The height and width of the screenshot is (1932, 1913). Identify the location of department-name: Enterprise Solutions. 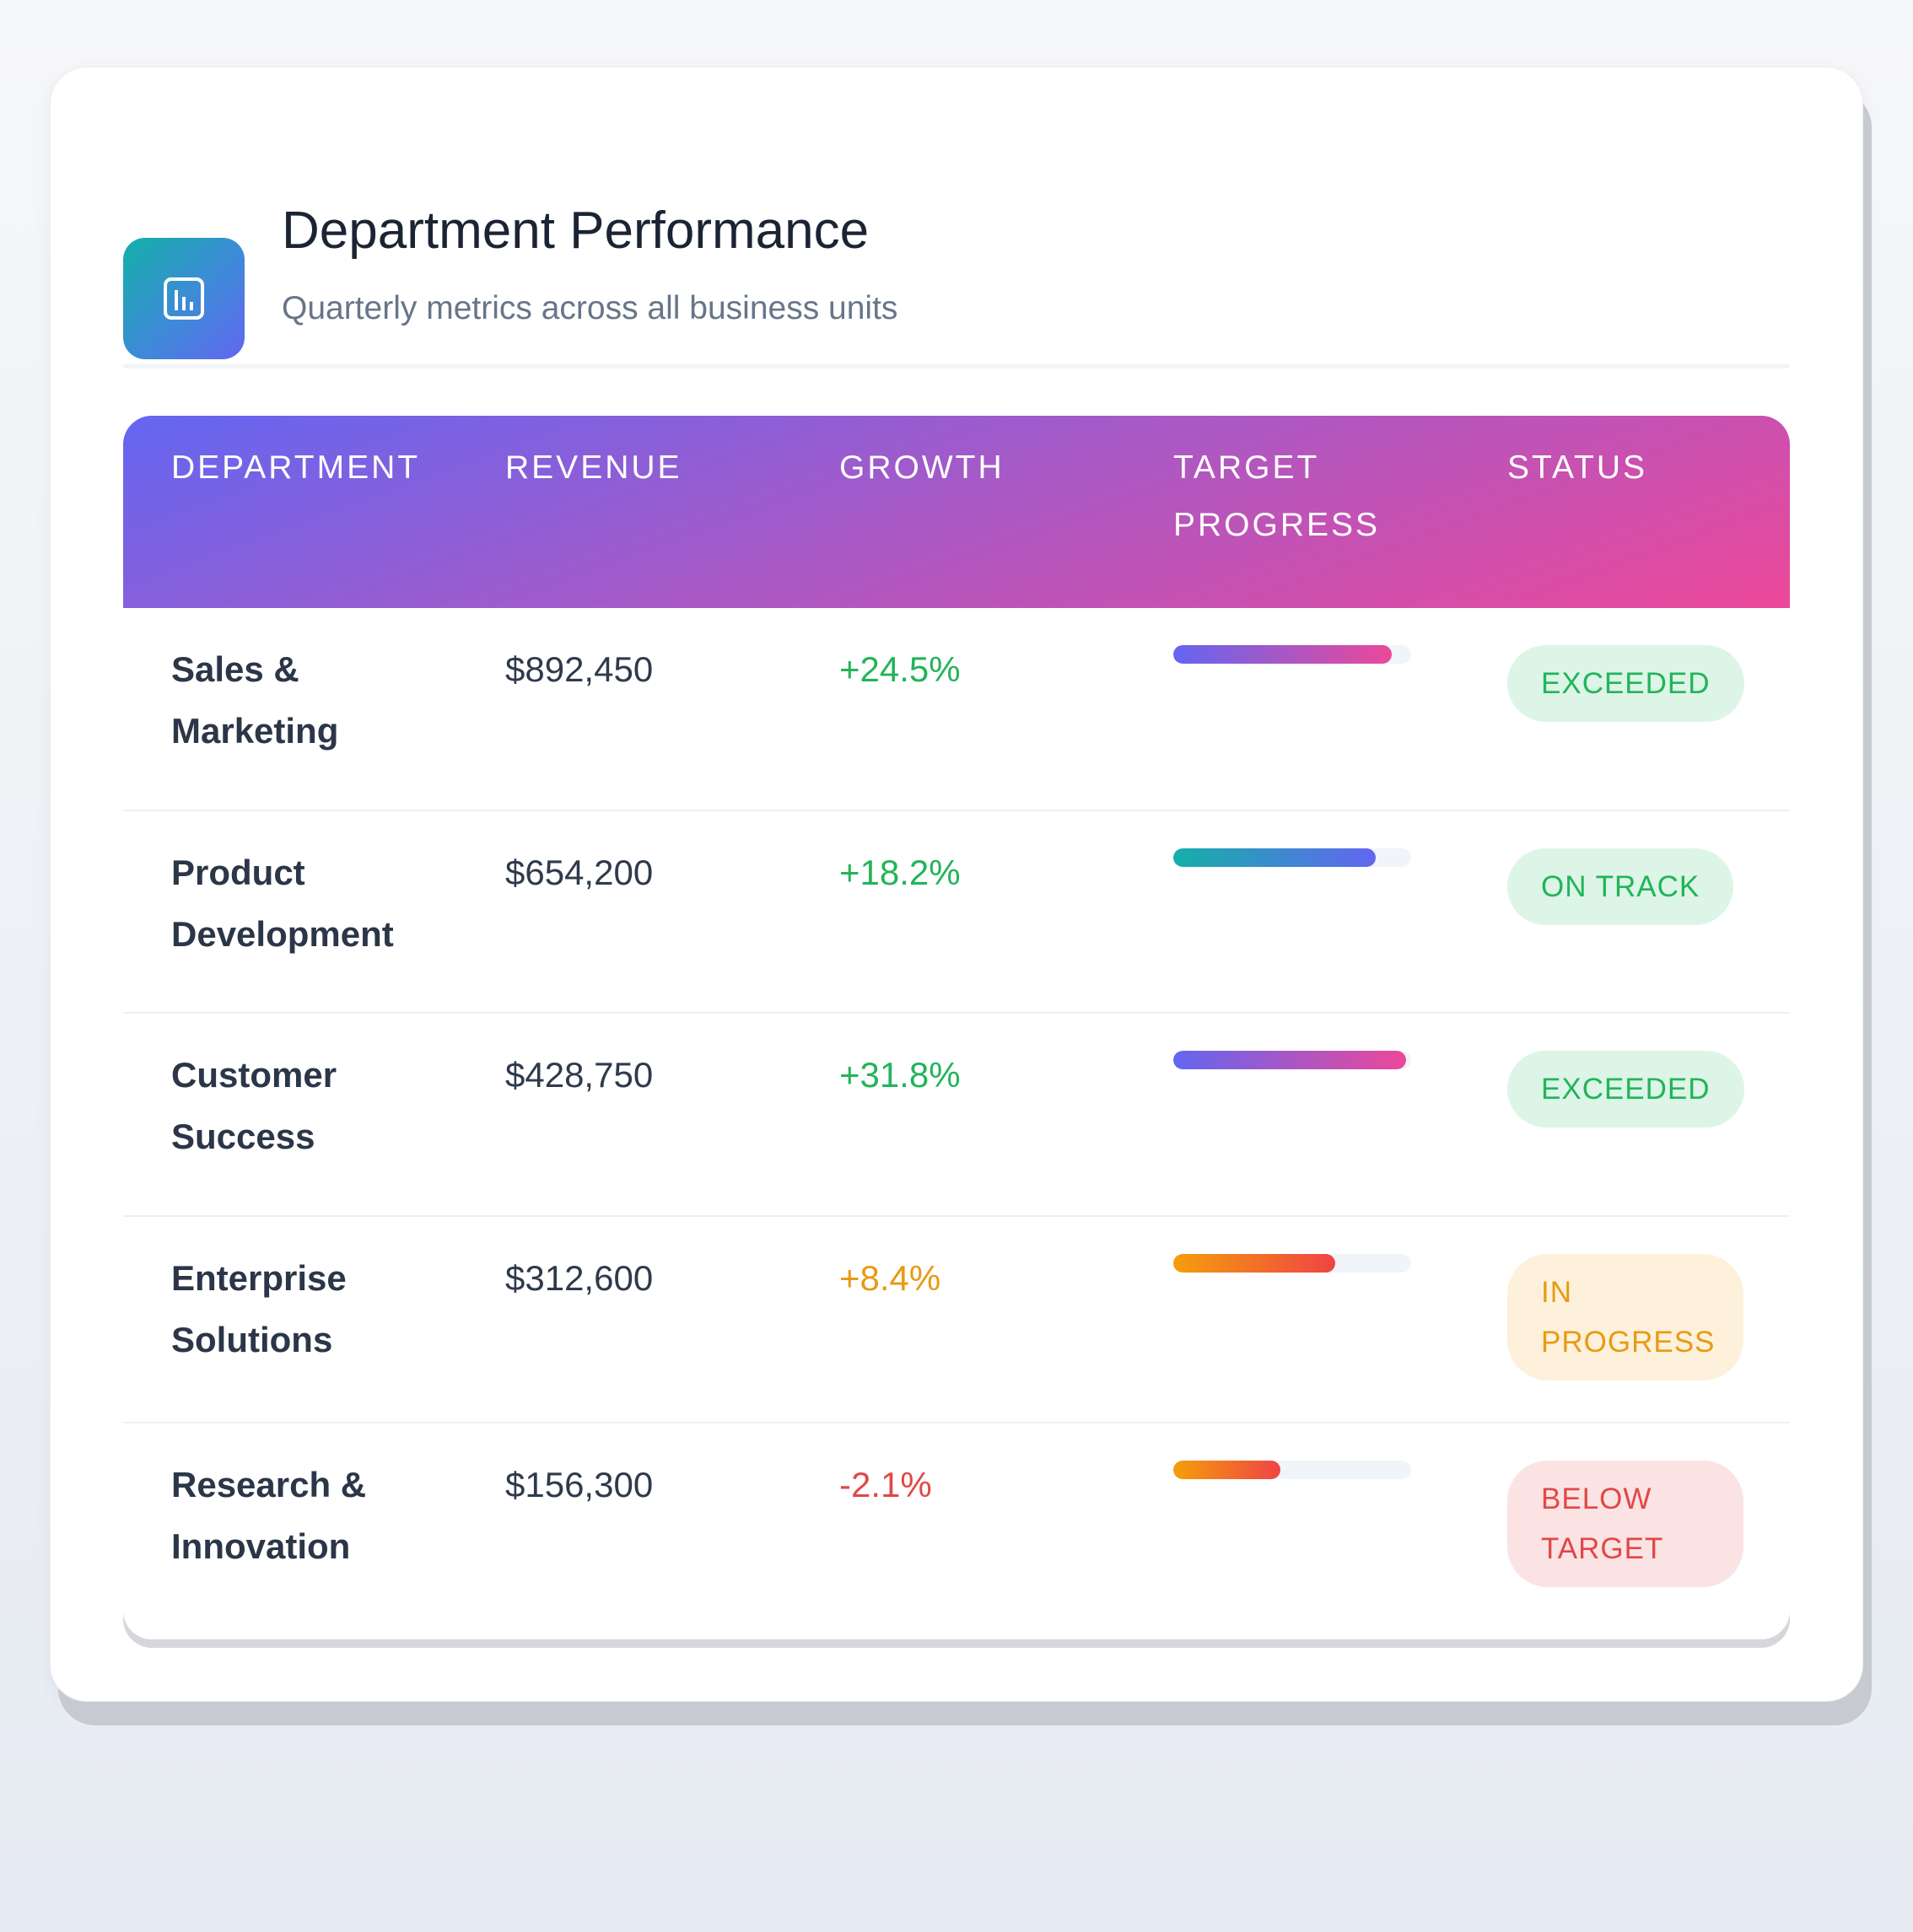
(259, 1309).